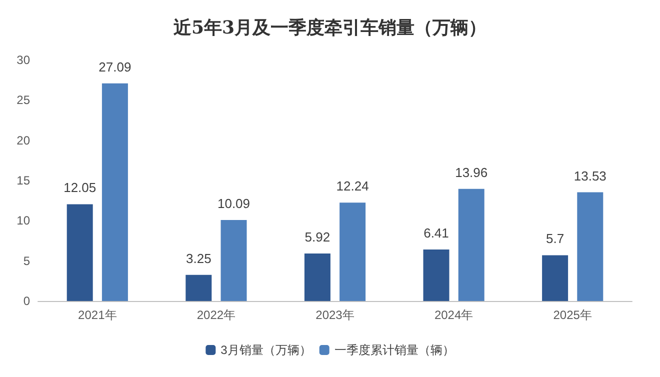  What do you see at coordinates (555, 238) in the screenshot?
I see `data-label: 5.7` at bounding box center [555, 238].